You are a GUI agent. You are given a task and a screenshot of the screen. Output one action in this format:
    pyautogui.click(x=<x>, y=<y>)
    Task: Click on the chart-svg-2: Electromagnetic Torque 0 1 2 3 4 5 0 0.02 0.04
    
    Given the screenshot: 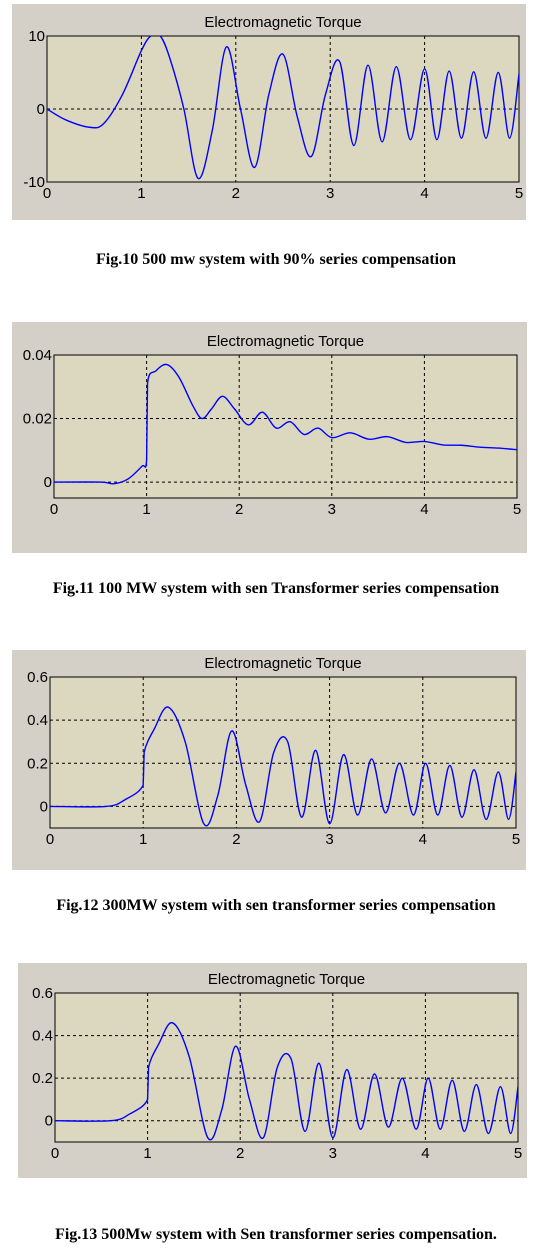 What is the action you would take?
    pyautogui.click(x=272, y=425)
    